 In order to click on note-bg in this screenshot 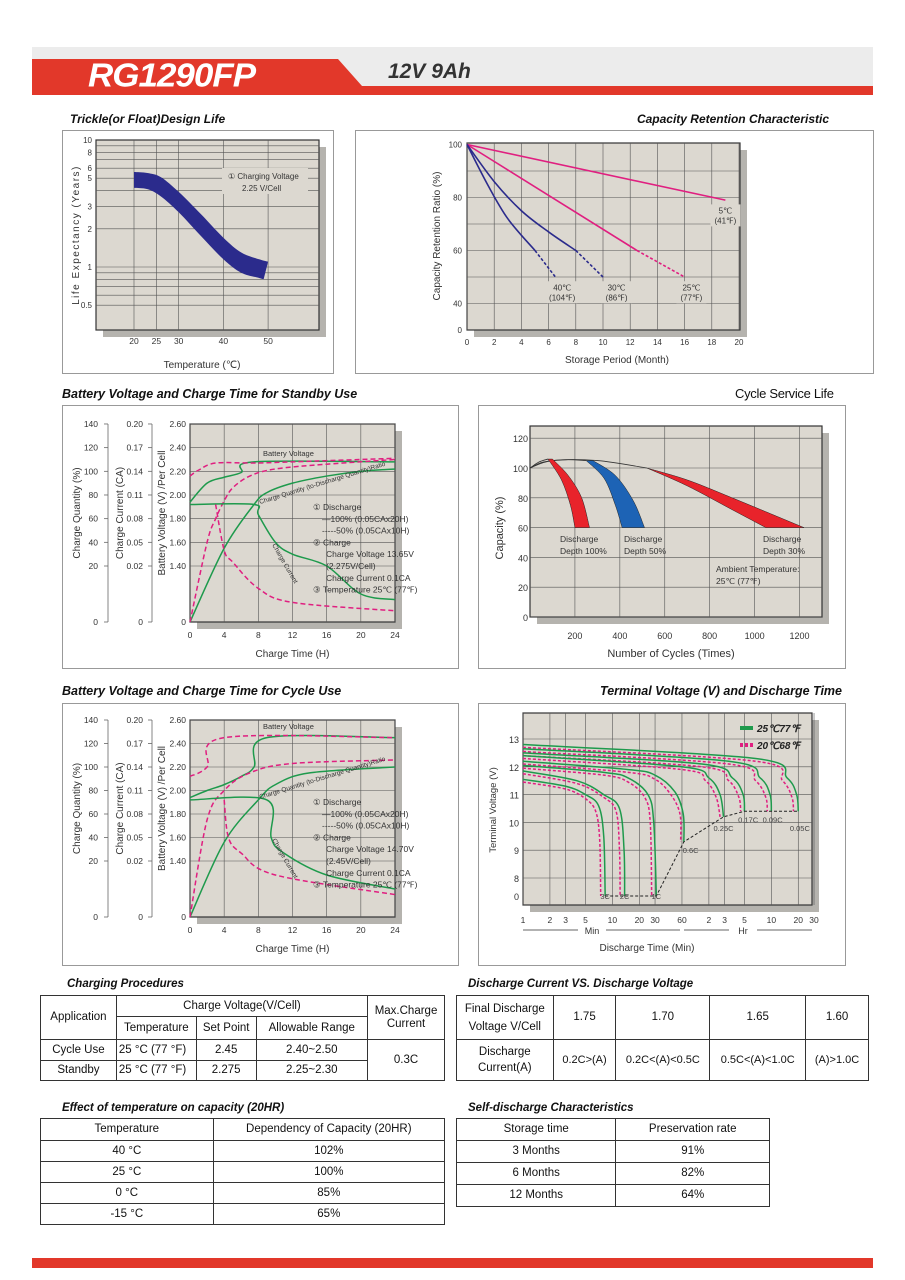, I will do `click(265, 181)`.